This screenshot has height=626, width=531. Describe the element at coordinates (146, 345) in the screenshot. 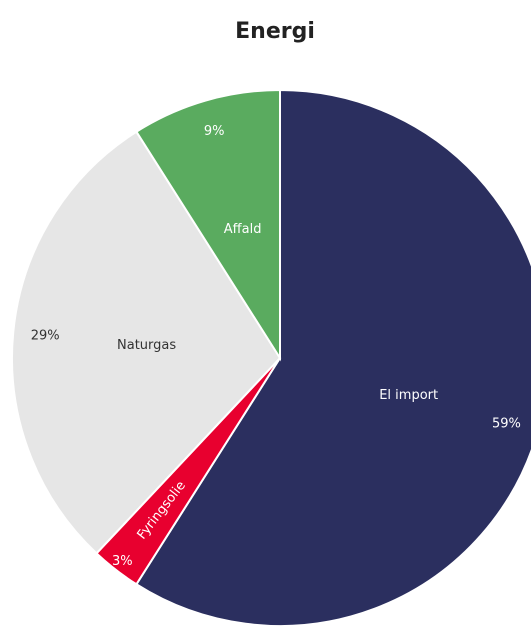

I see `category-label: Naturgas` at that location.